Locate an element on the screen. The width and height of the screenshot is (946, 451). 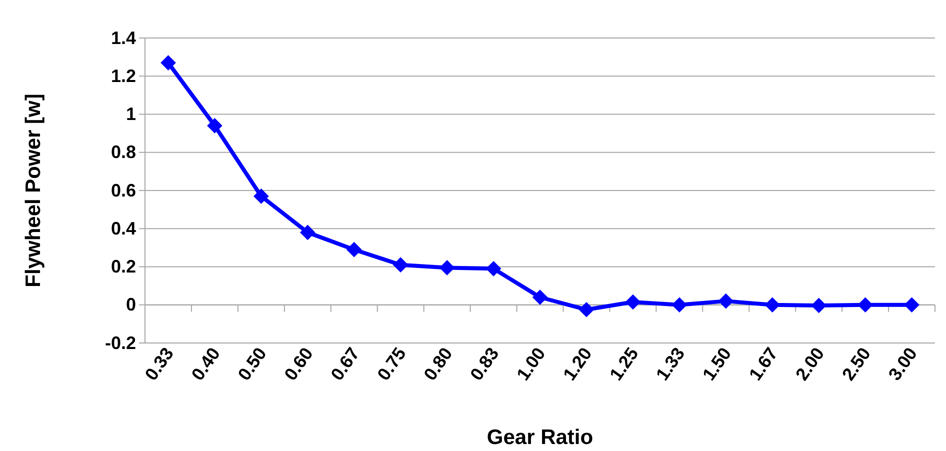
y-tick-label: 0.4 is located at coordinates (123, 228).